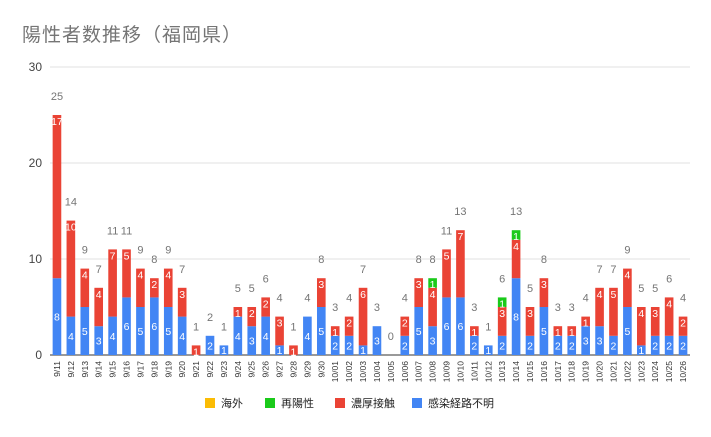 This screenshot has height=437, width=711. I want to click on x-tick-label: 9/30, so click(321, 369).